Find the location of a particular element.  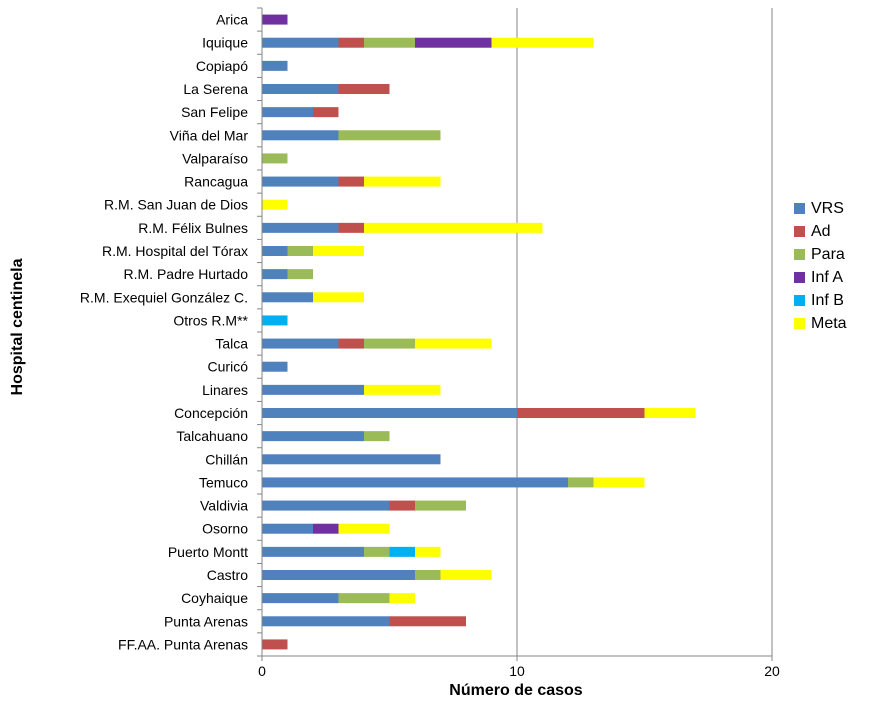

category-label-18: Talcahuano is located at coordinates (212, 436).